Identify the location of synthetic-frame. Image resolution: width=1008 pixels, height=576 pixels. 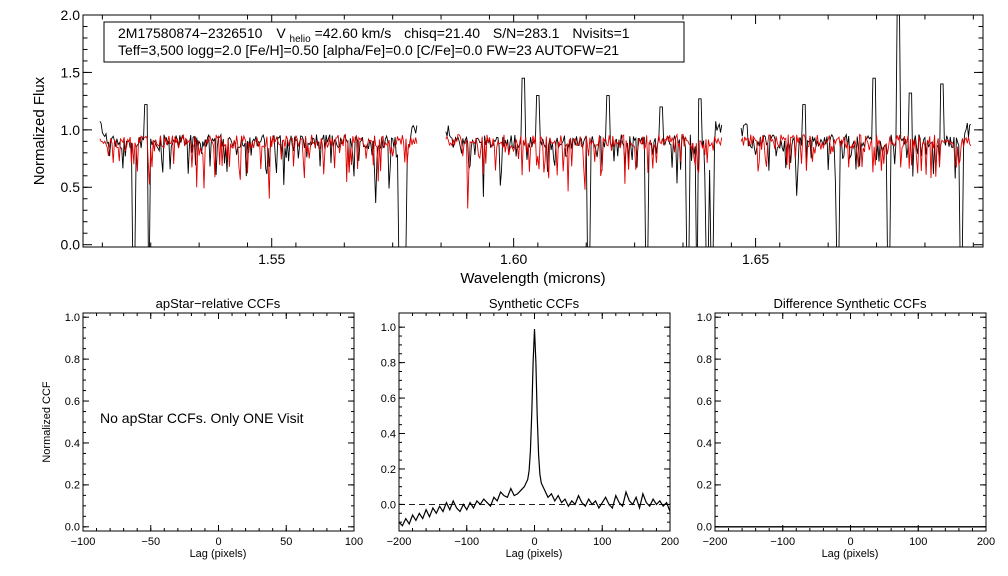
(534, 422).